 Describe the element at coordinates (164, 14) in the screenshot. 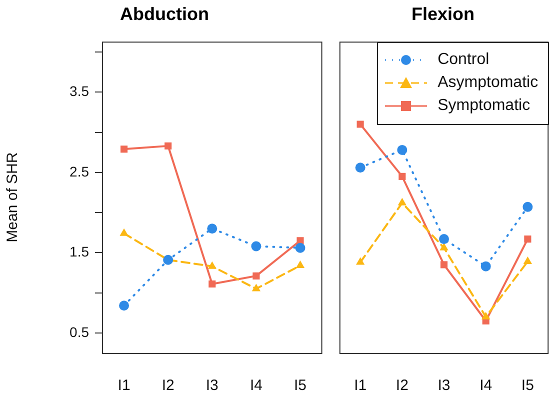

I see `chart-title: Abduction` at that location.